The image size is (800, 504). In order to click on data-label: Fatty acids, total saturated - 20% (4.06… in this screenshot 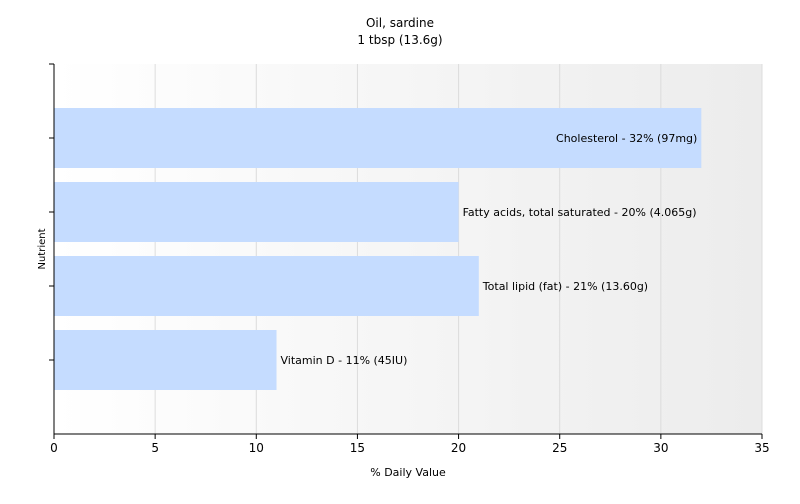, I will do `click(580, 212)`.